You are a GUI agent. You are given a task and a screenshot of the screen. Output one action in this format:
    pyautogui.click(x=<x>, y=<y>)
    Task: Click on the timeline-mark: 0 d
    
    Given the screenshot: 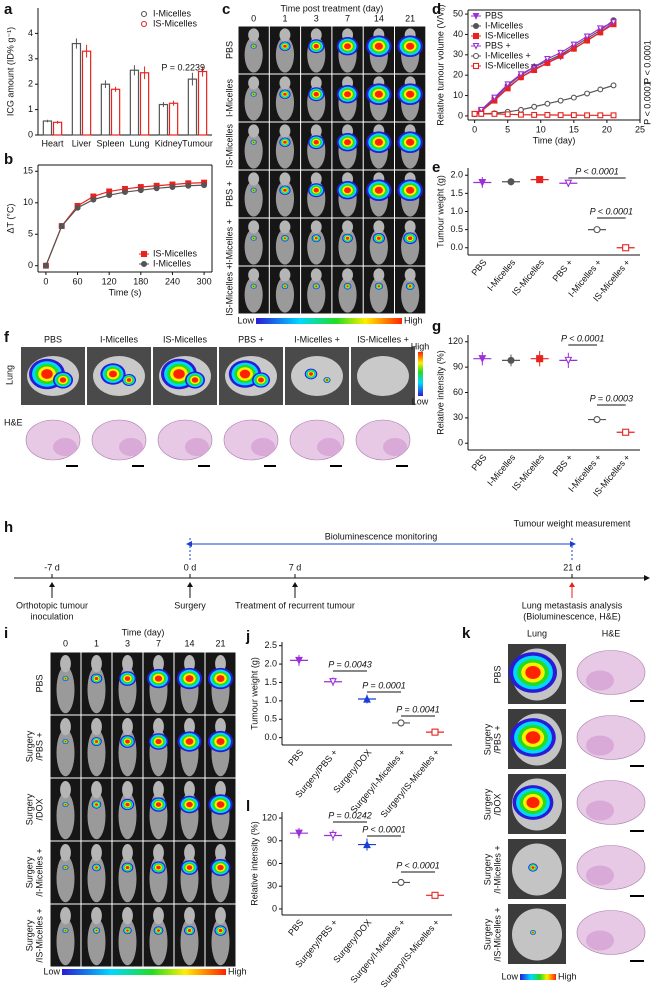 What is the action you would take?
    pyautogui.click(x=190, y=567)
    